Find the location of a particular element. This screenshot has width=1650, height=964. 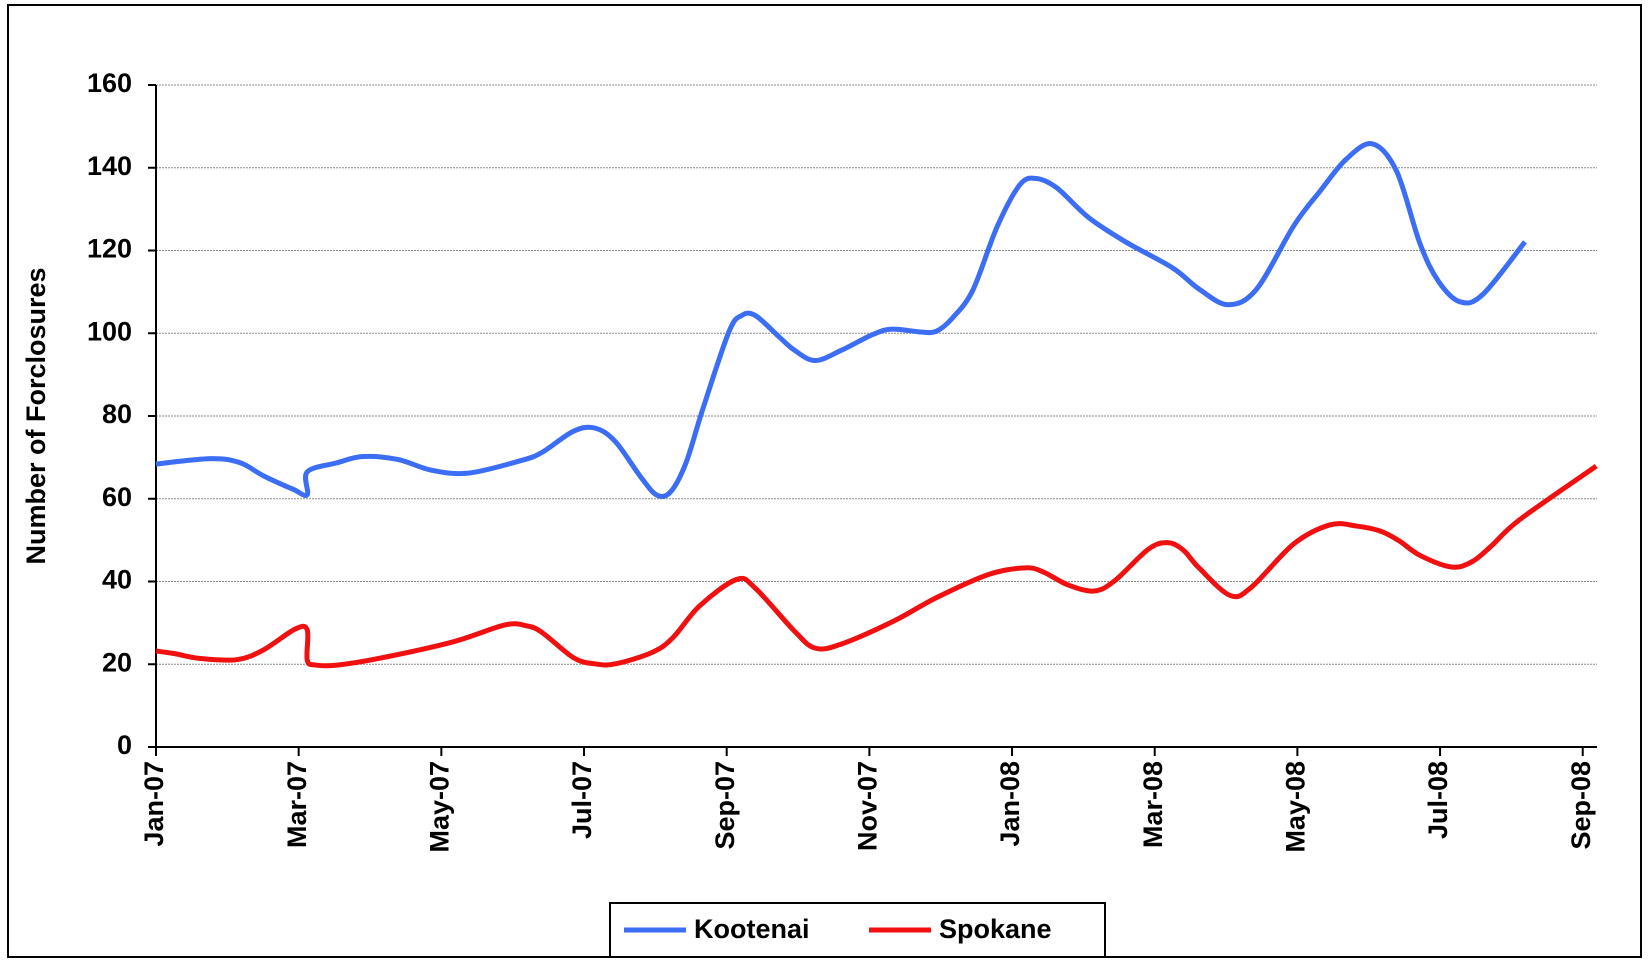

y-tick-label: 120 is located at coordinates (109, 249).